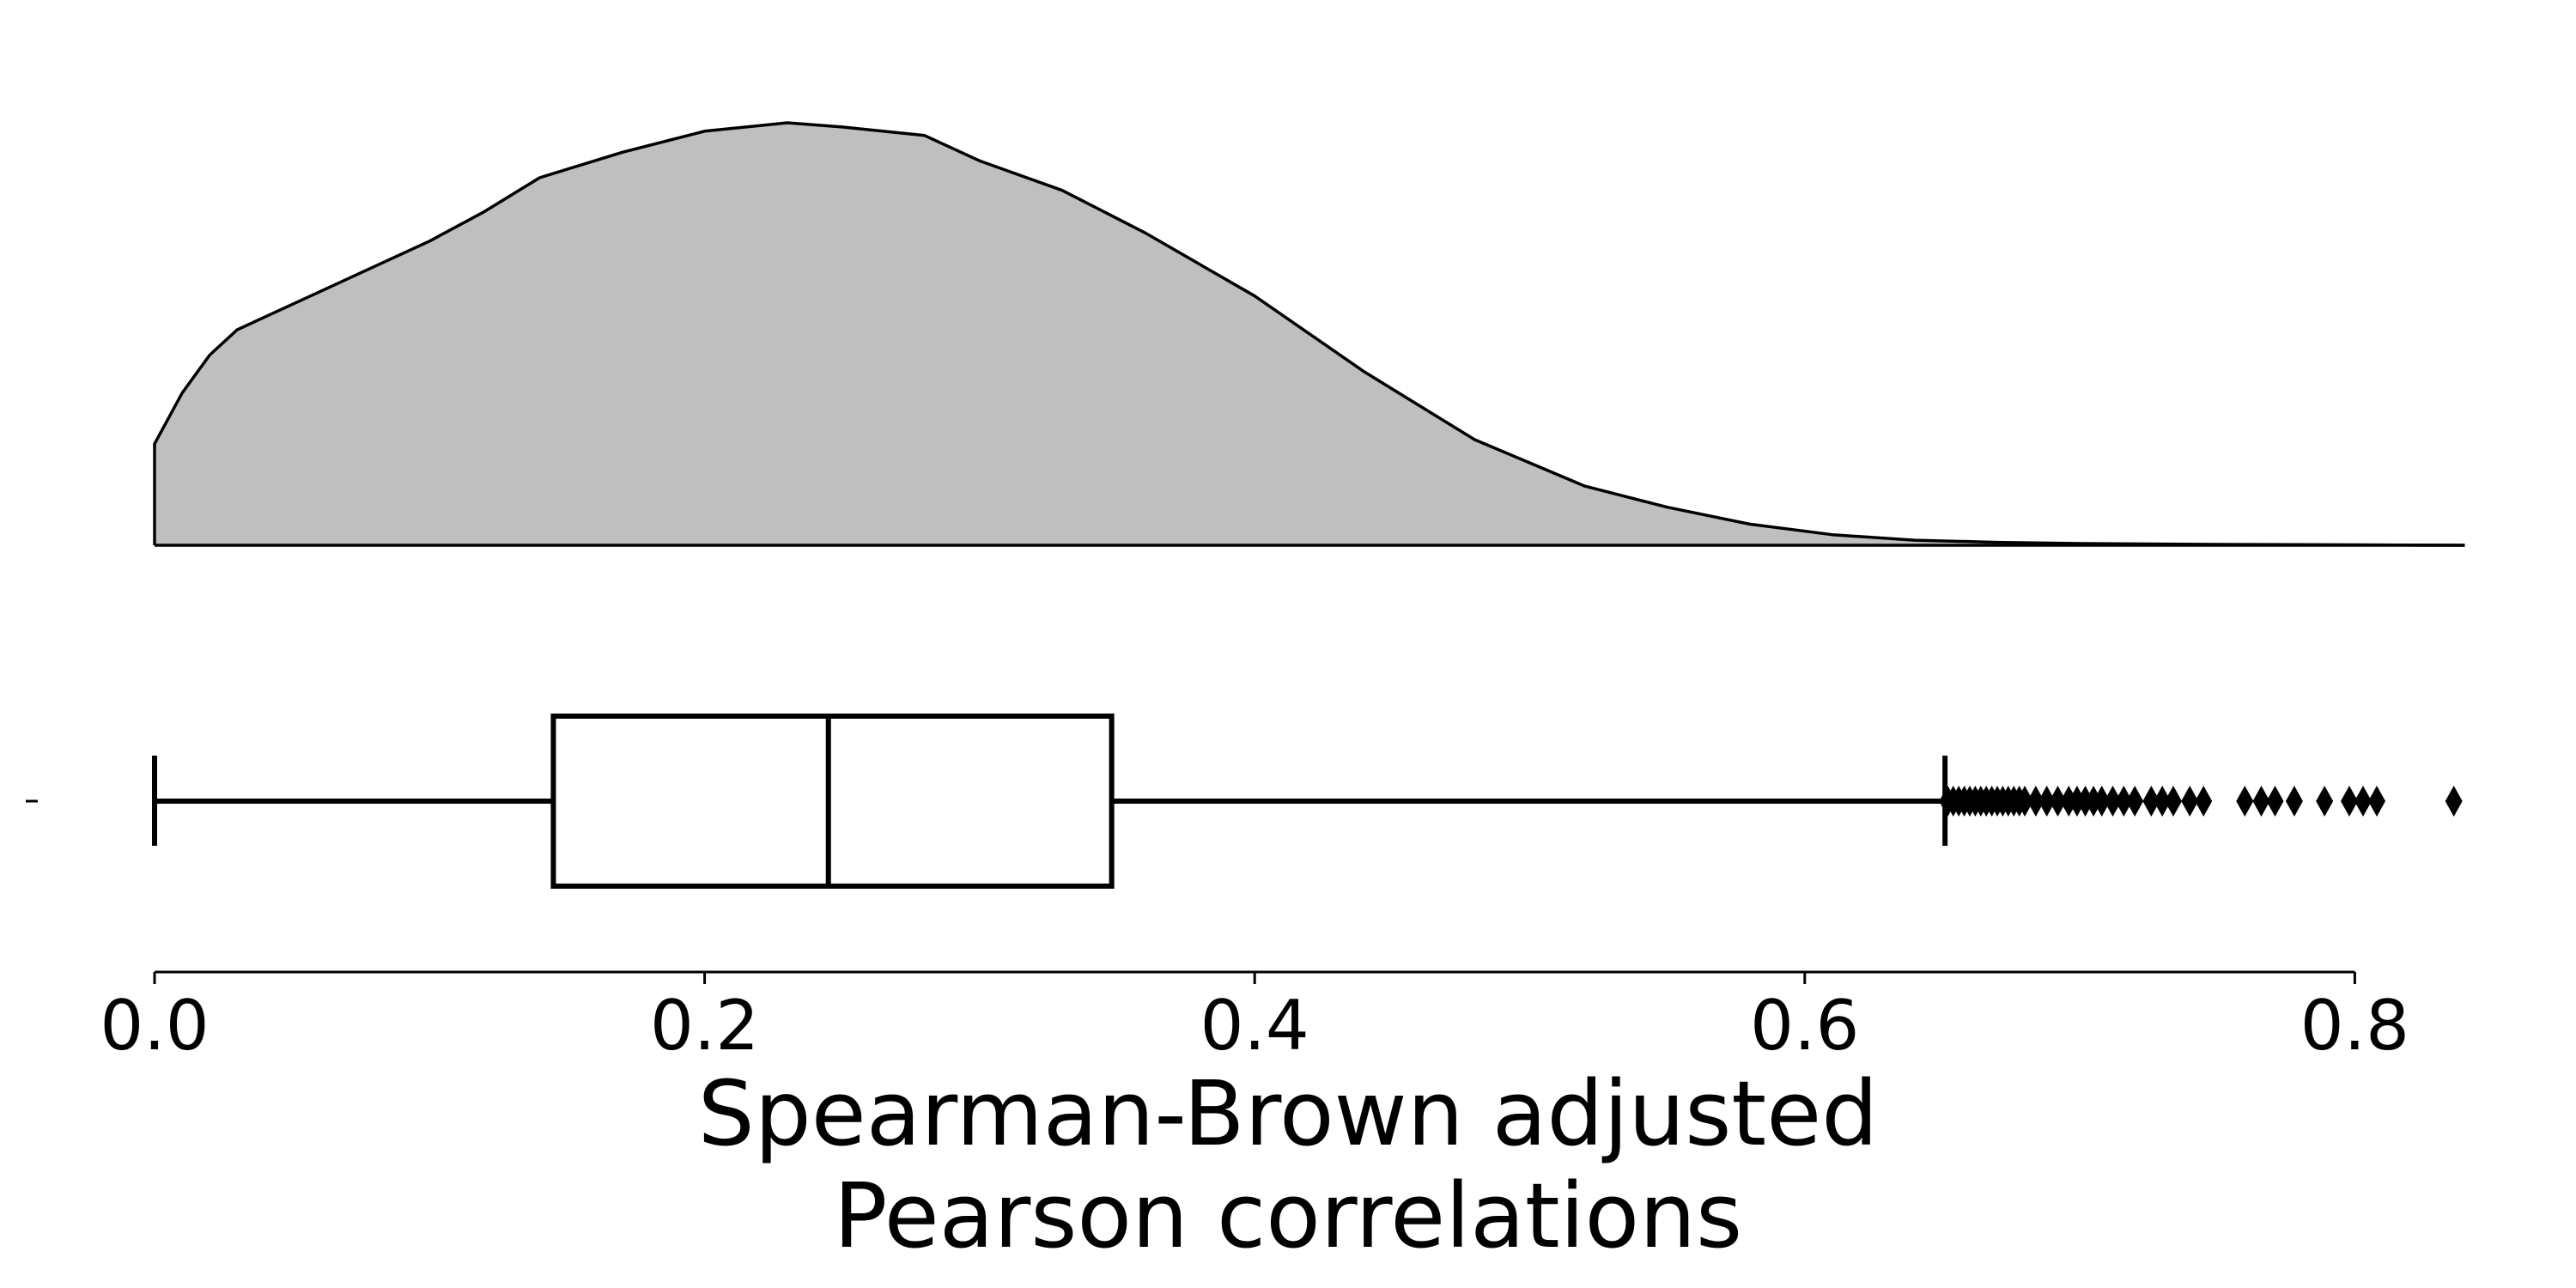  I want to click on outlier-layer, so click(2201, 801).